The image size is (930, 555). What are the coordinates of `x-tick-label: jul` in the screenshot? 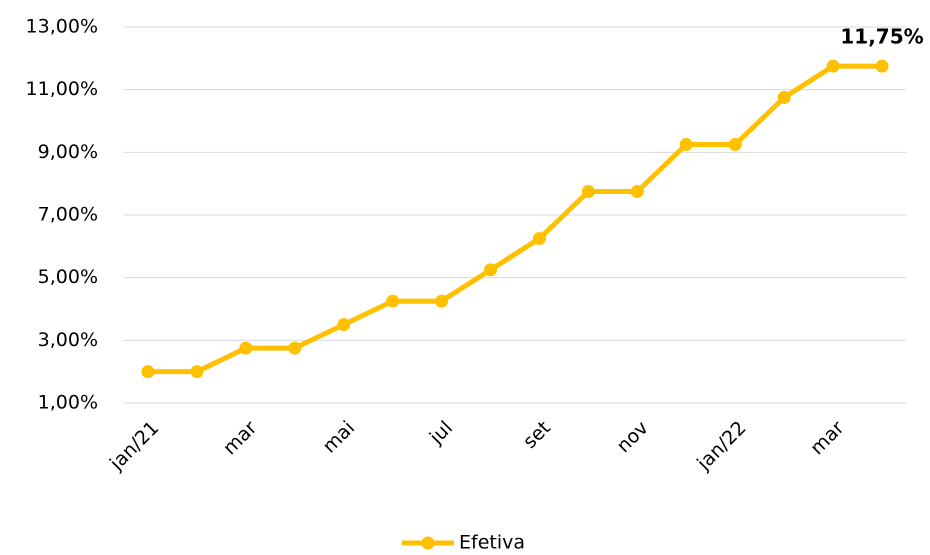 It's located at (441, 433).